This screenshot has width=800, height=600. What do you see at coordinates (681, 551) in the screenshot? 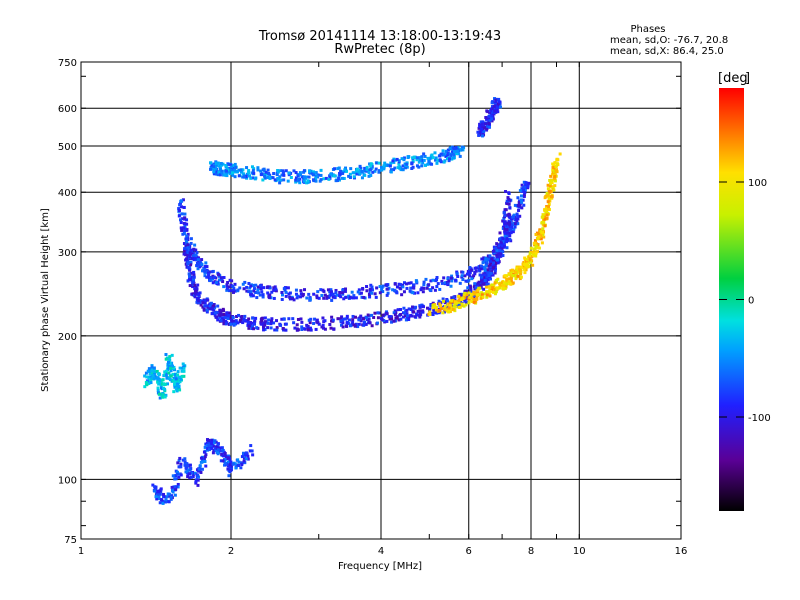
I see `x-tick-label: 16` at bounding box center [681, 551].